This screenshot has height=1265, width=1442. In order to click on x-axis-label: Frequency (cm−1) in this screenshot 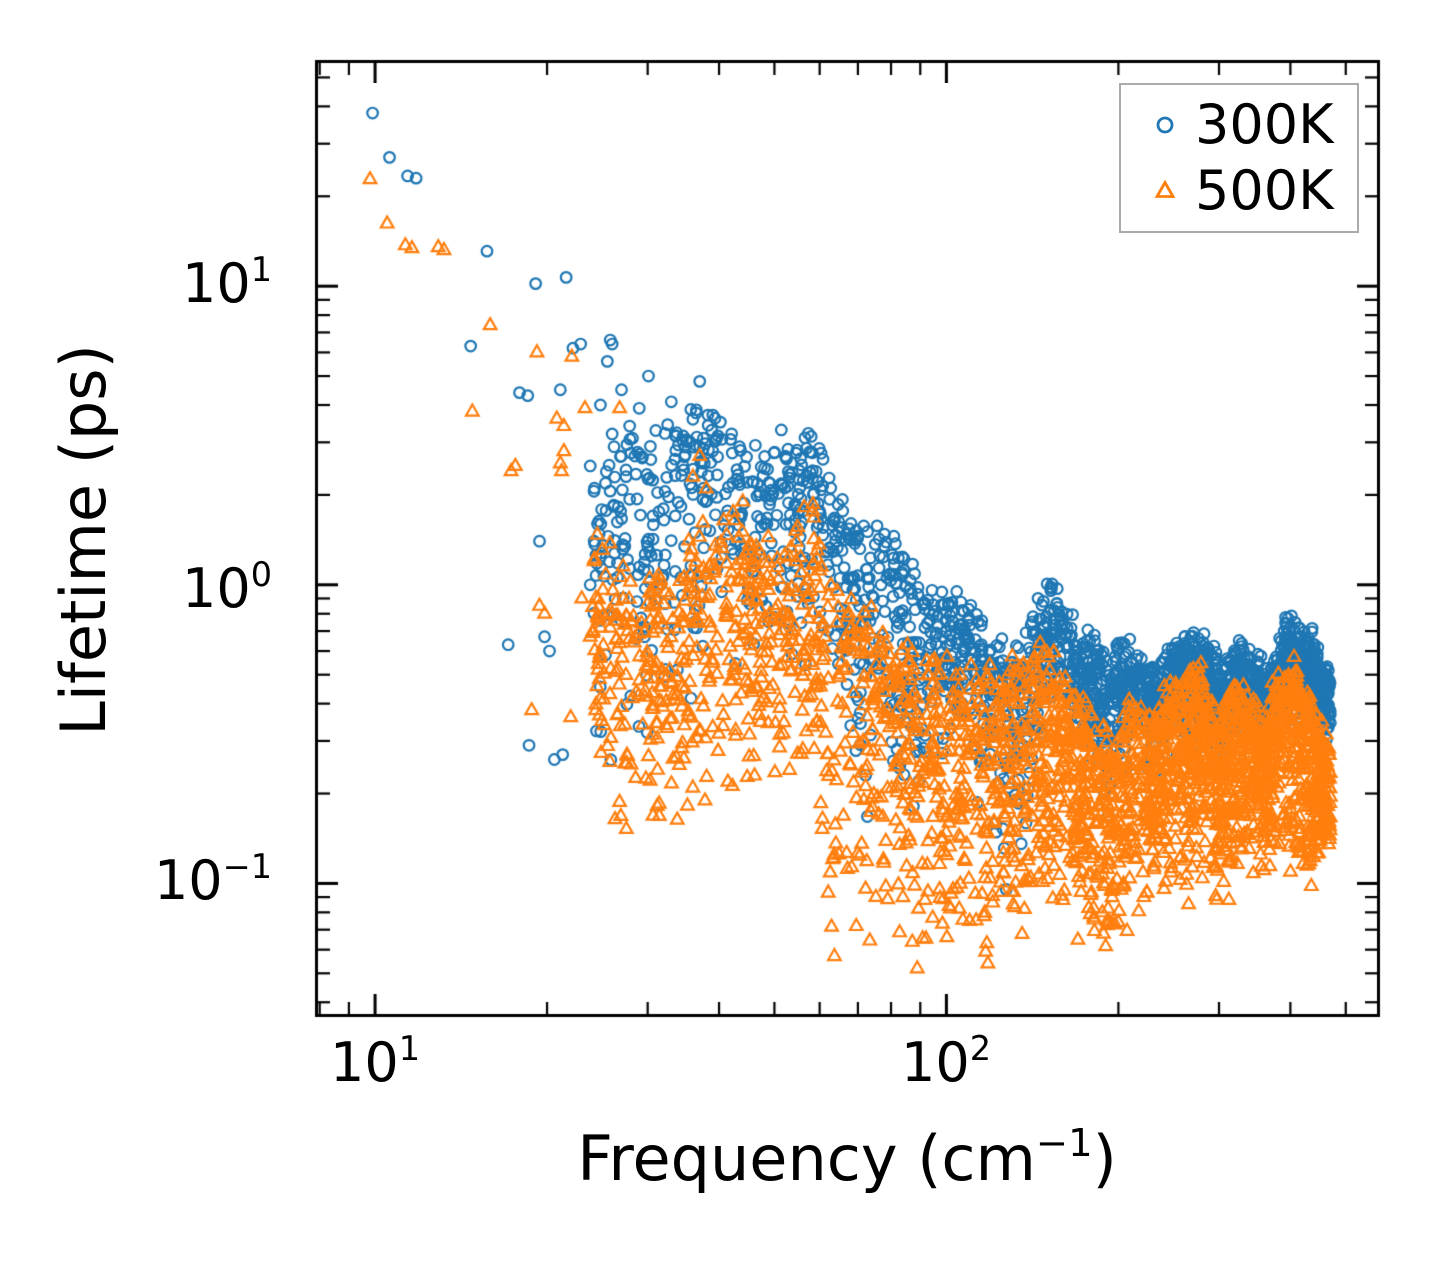, I will do `click(847, 1158)`.